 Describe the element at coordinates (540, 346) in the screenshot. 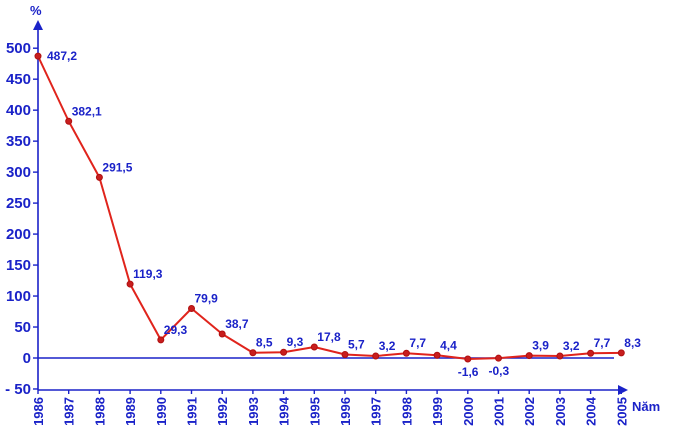

I see `data-label: 3,9` at that location.